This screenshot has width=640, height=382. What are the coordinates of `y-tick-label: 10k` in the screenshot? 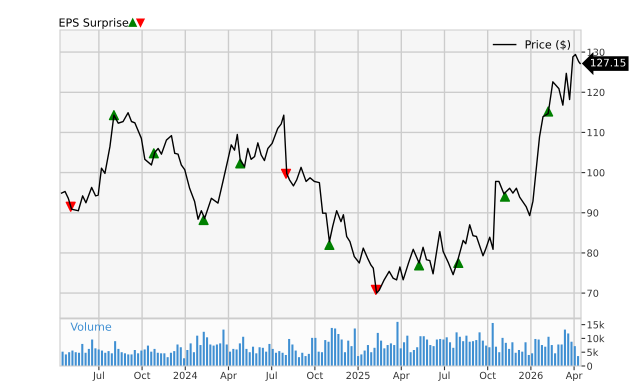 It's located at (596, 338).